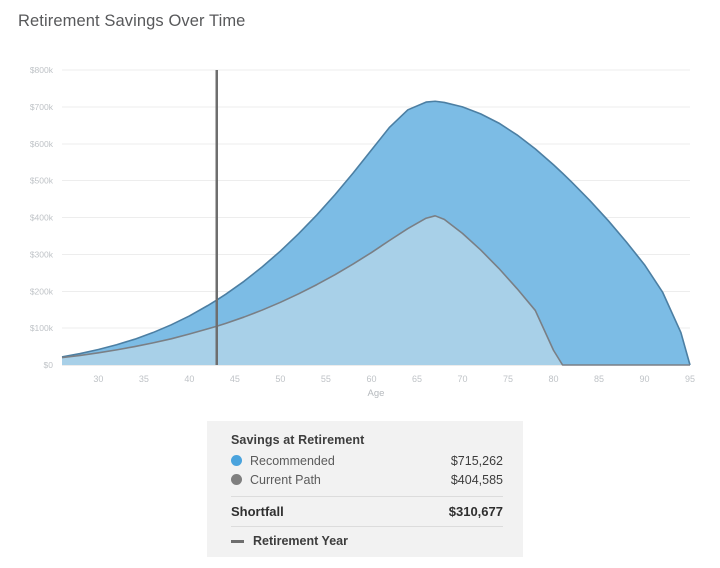 The height and width of the screenshot is (568, 720). Describe the element at coordinates (367, 496) in the screenshot. I see `legend-divider-top` at that location.